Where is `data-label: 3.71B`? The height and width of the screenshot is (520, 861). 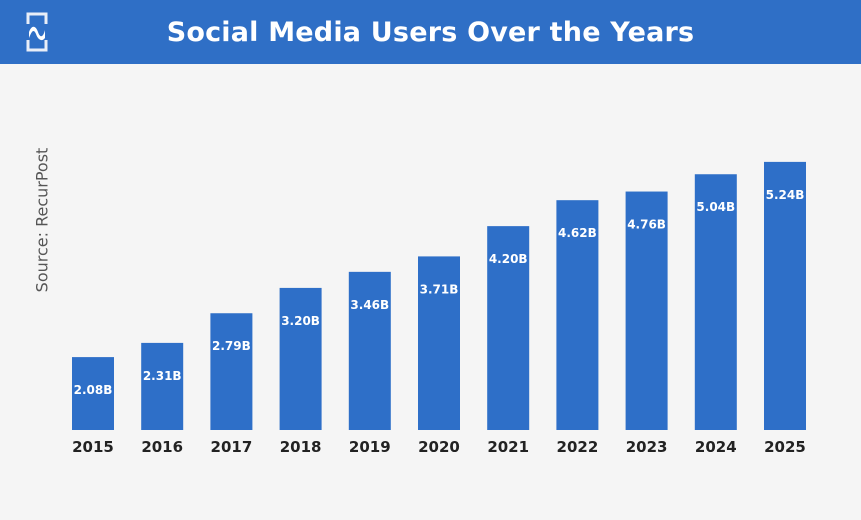 data-label: 3.71B is located at coordinates (439, 289).